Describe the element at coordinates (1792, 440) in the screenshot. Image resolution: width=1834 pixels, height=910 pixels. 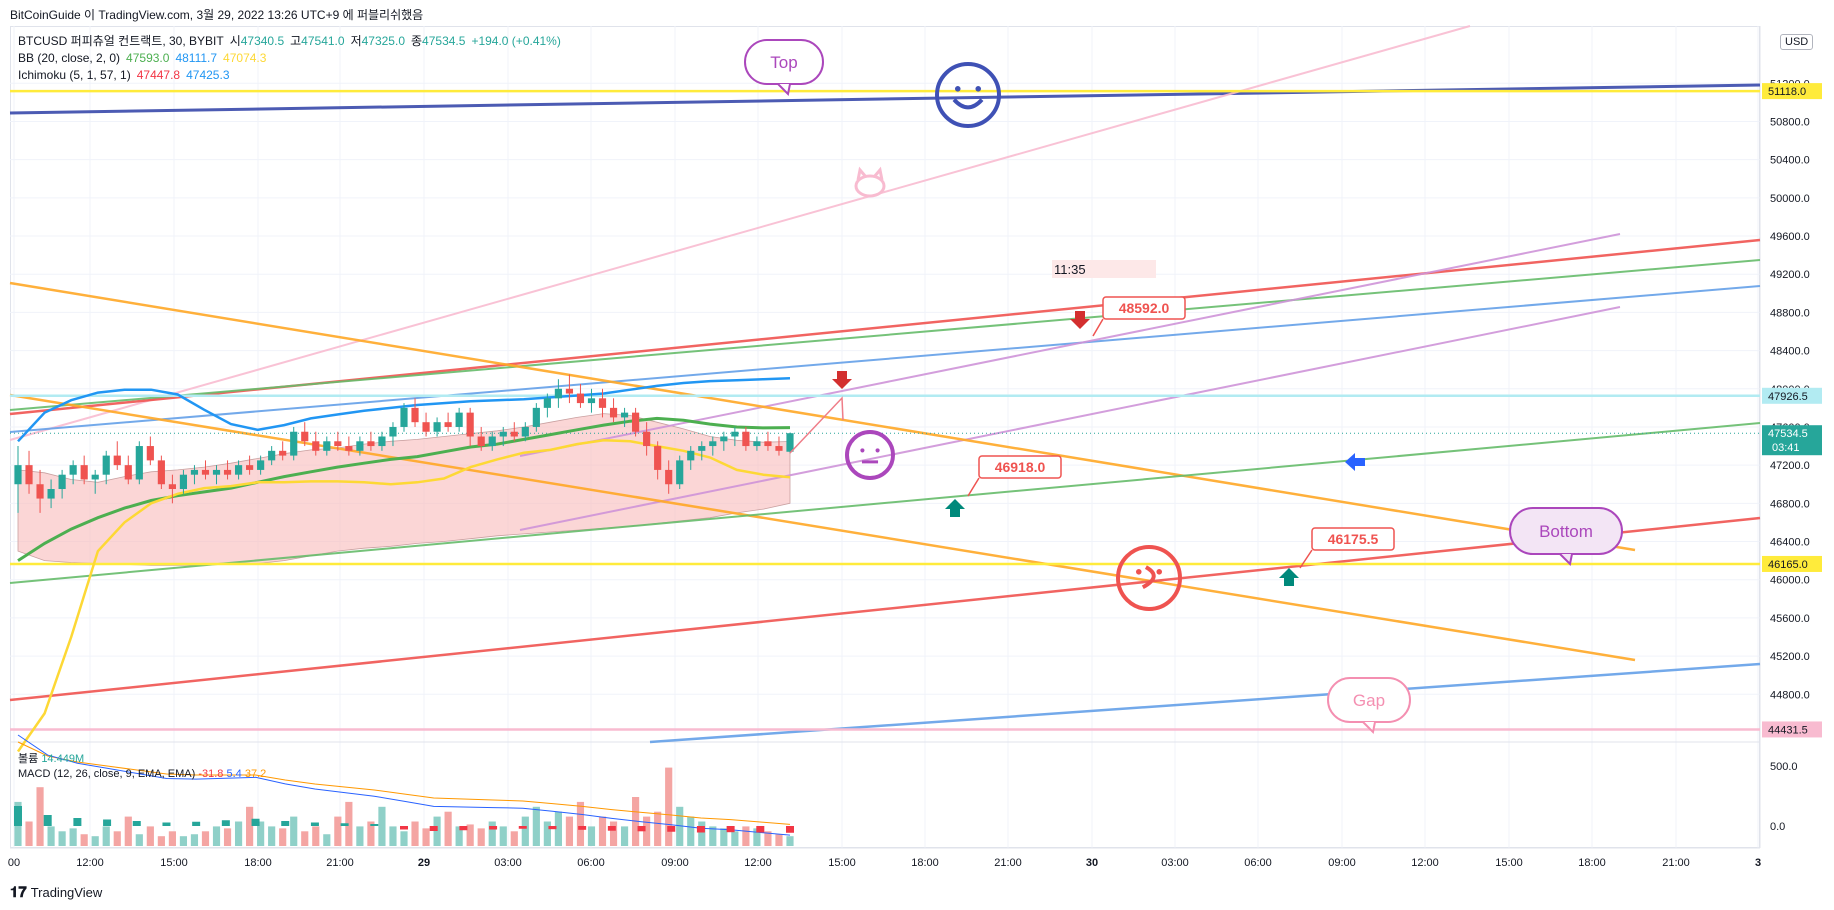
I see `price-label-bg` at that location.